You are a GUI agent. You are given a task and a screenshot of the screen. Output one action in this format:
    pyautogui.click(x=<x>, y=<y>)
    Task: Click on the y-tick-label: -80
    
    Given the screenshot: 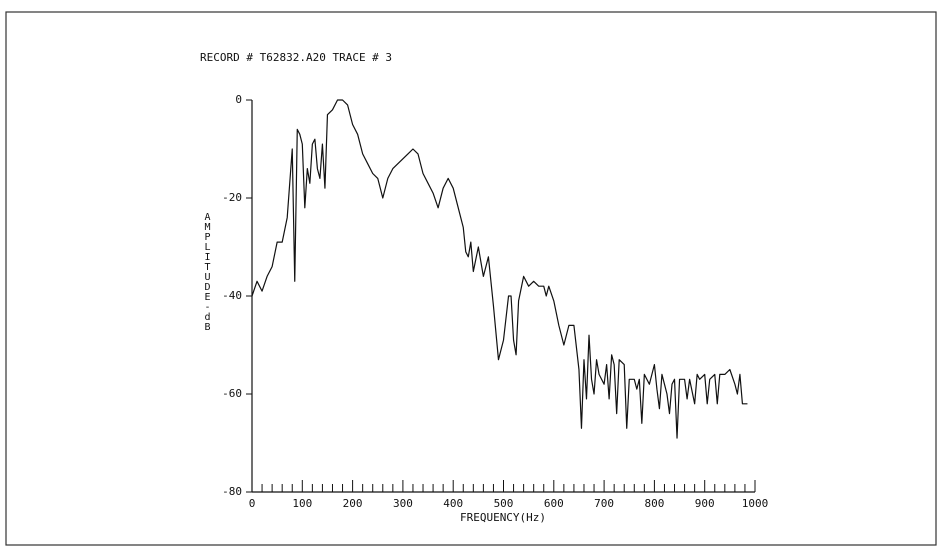 What is the action you would take?
    pyautogui.click(x=232, y=491)
    